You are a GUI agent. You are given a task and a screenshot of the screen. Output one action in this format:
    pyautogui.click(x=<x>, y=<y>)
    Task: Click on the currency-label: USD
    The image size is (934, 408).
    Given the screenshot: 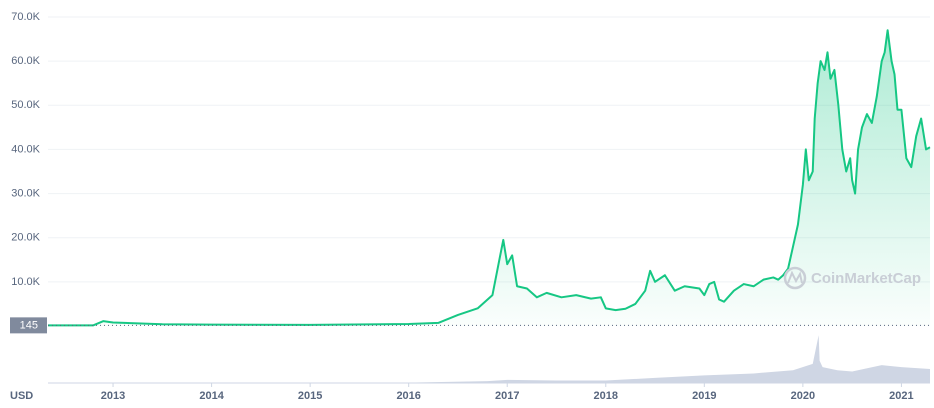 What is the action you would take?
    pyautogui.click(x=21, y=396)
    